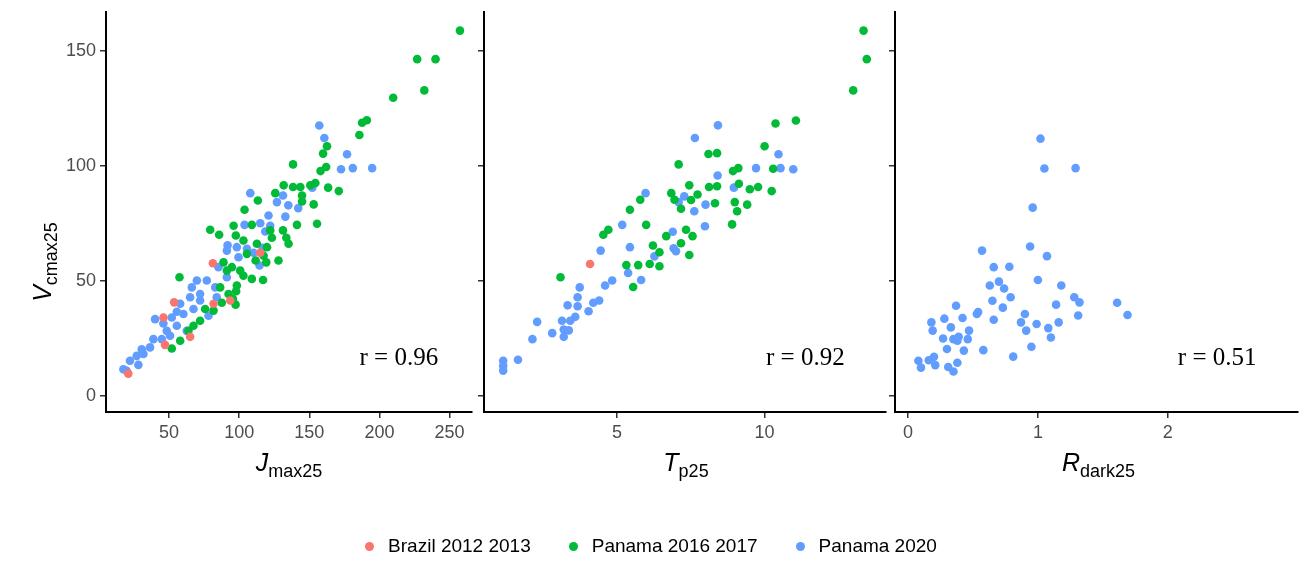  Describe the element at coordinates (907, 431) in the screenshot. I see `x-tick-label: 0` at that location.